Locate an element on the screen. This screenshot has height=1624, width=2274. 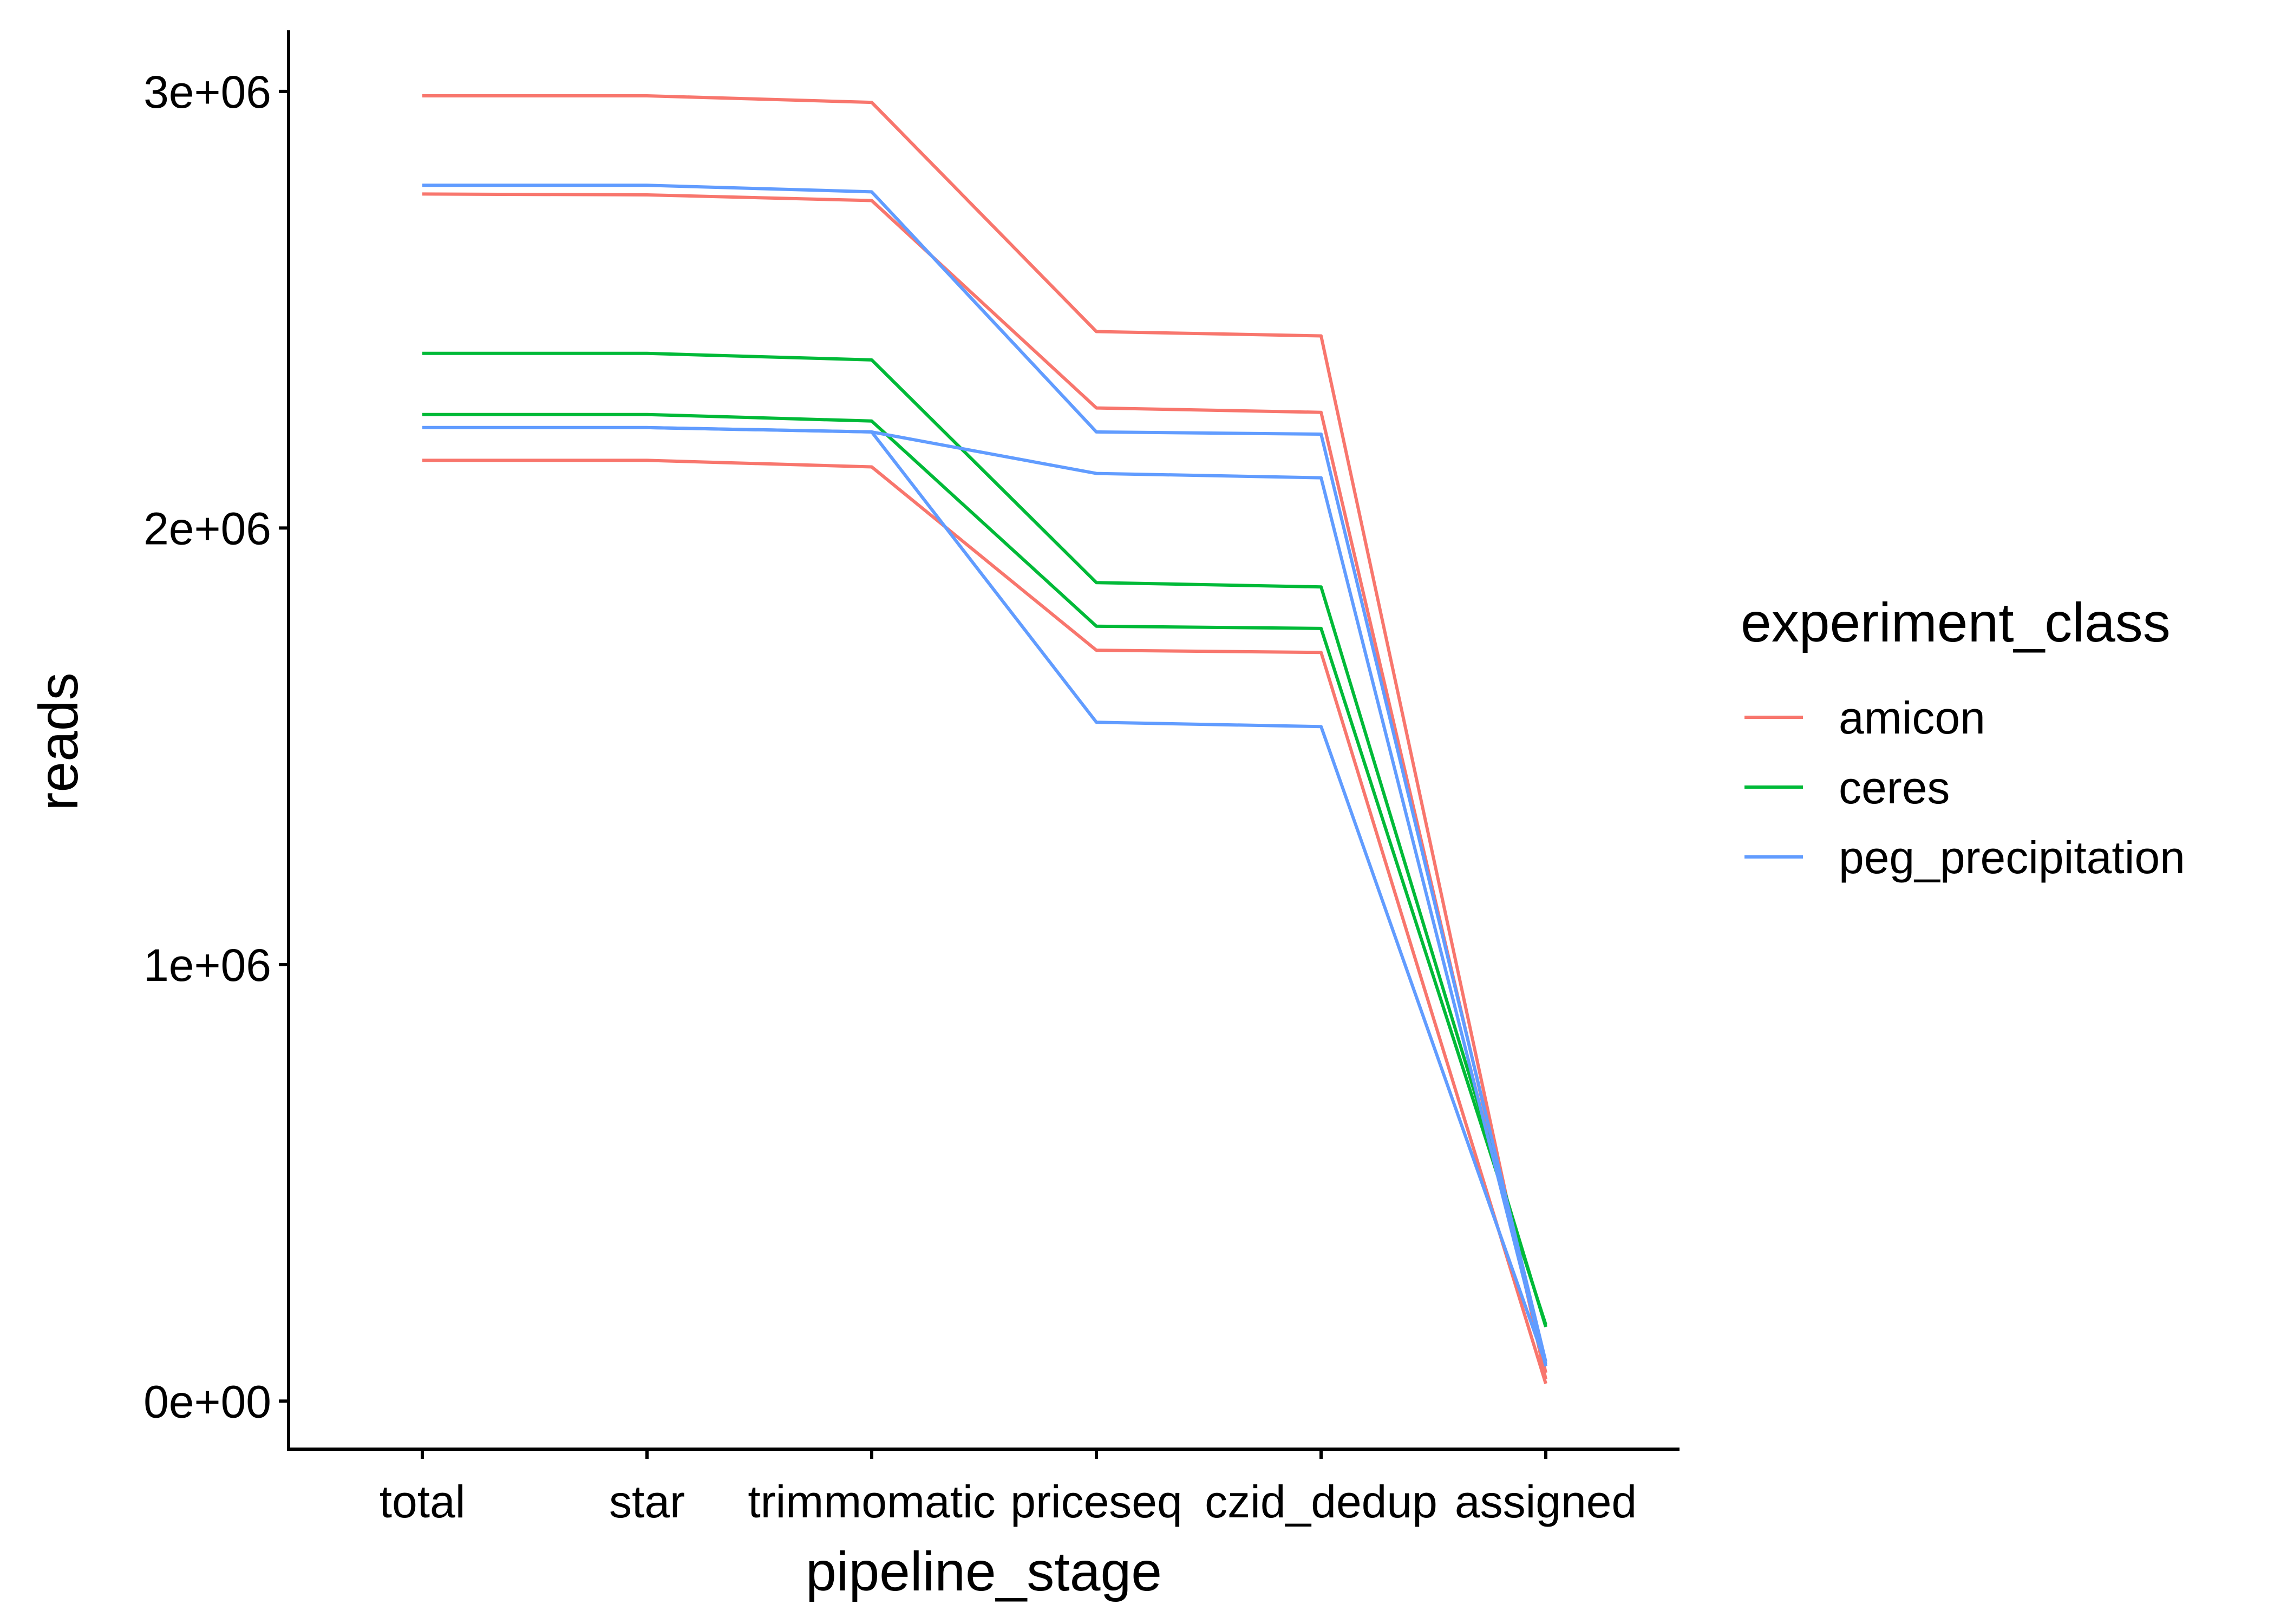
x-tick-label: trimmomatic is located at coordinates (872, 1501).